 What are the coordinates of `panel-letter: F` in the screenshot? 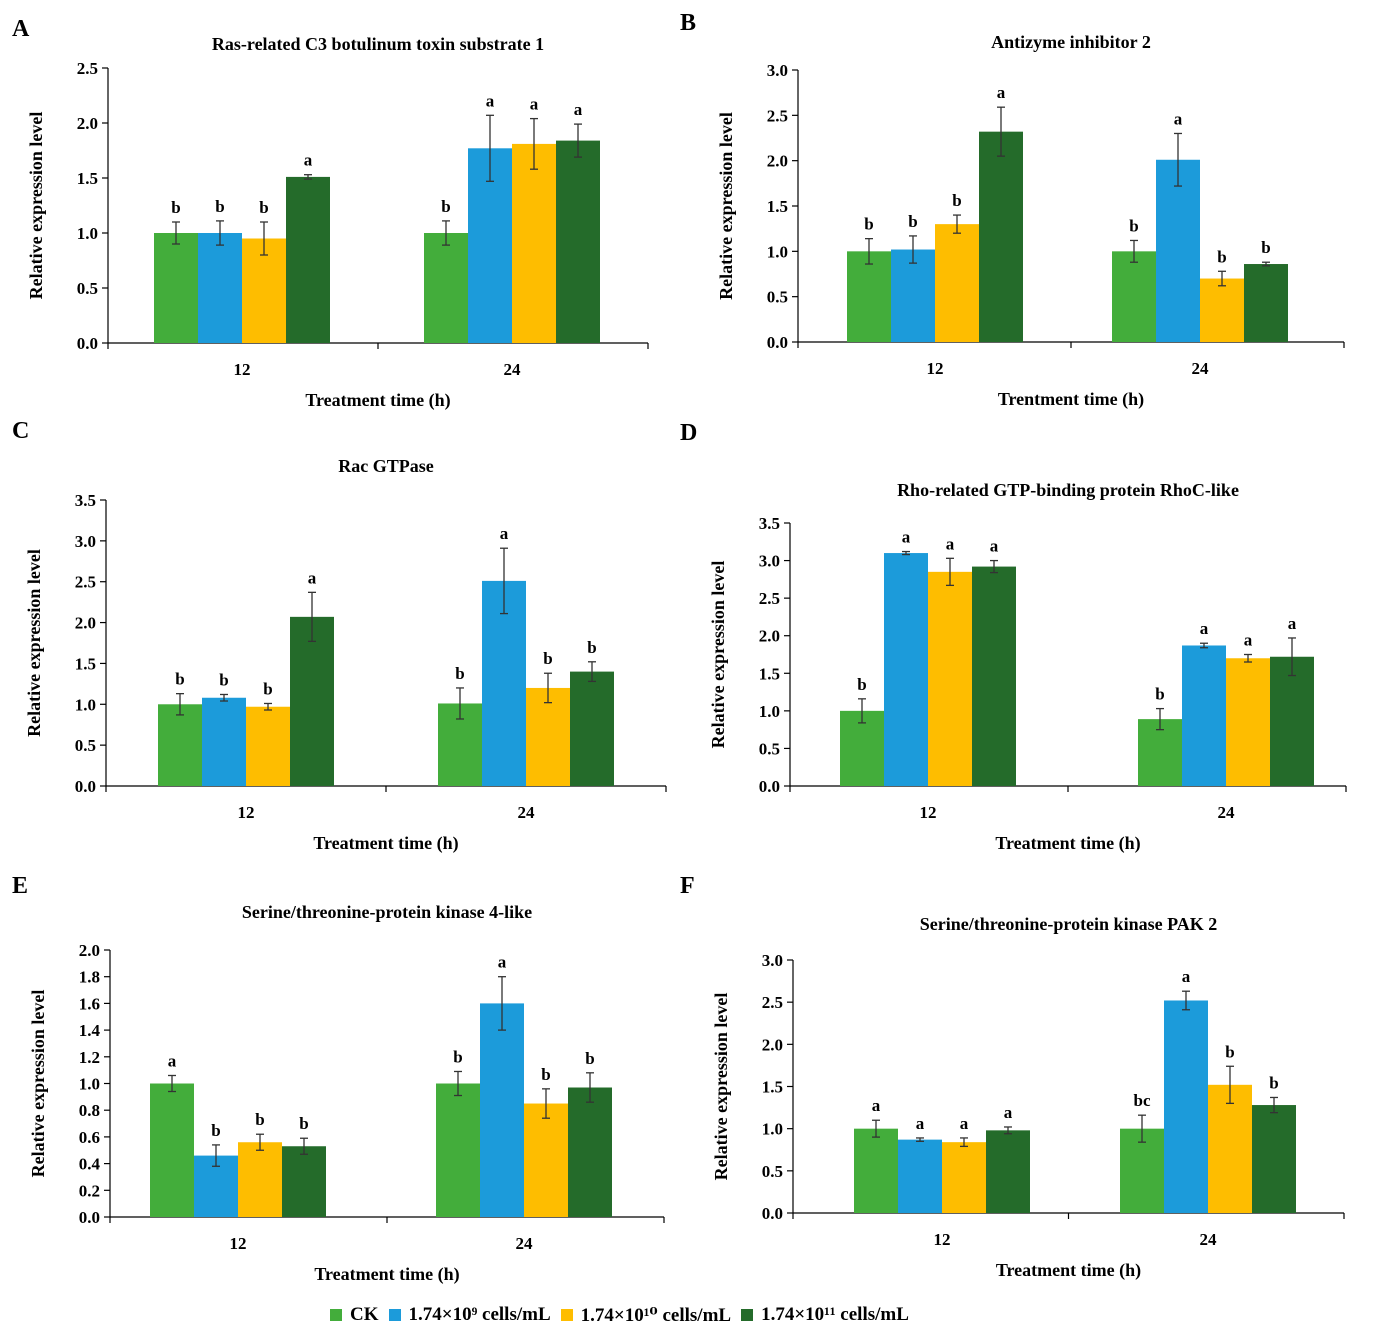 It's located at (687, 886).